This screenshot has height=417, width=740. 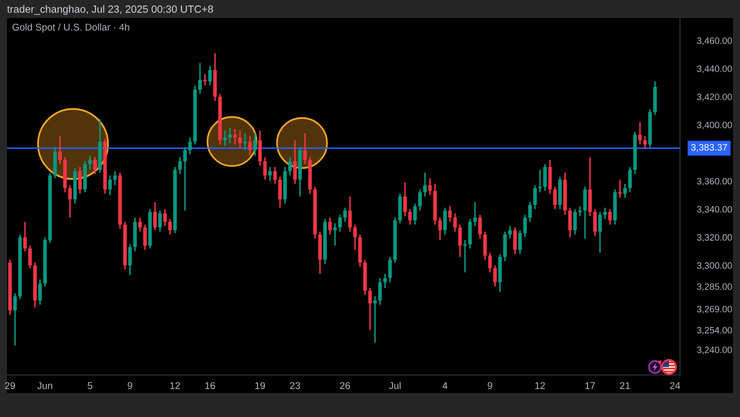 What do you see at coordinates (709, 148) in the screenshot?
I see `ref-line-label: 3,383.37` at bounding box center [709, 148].